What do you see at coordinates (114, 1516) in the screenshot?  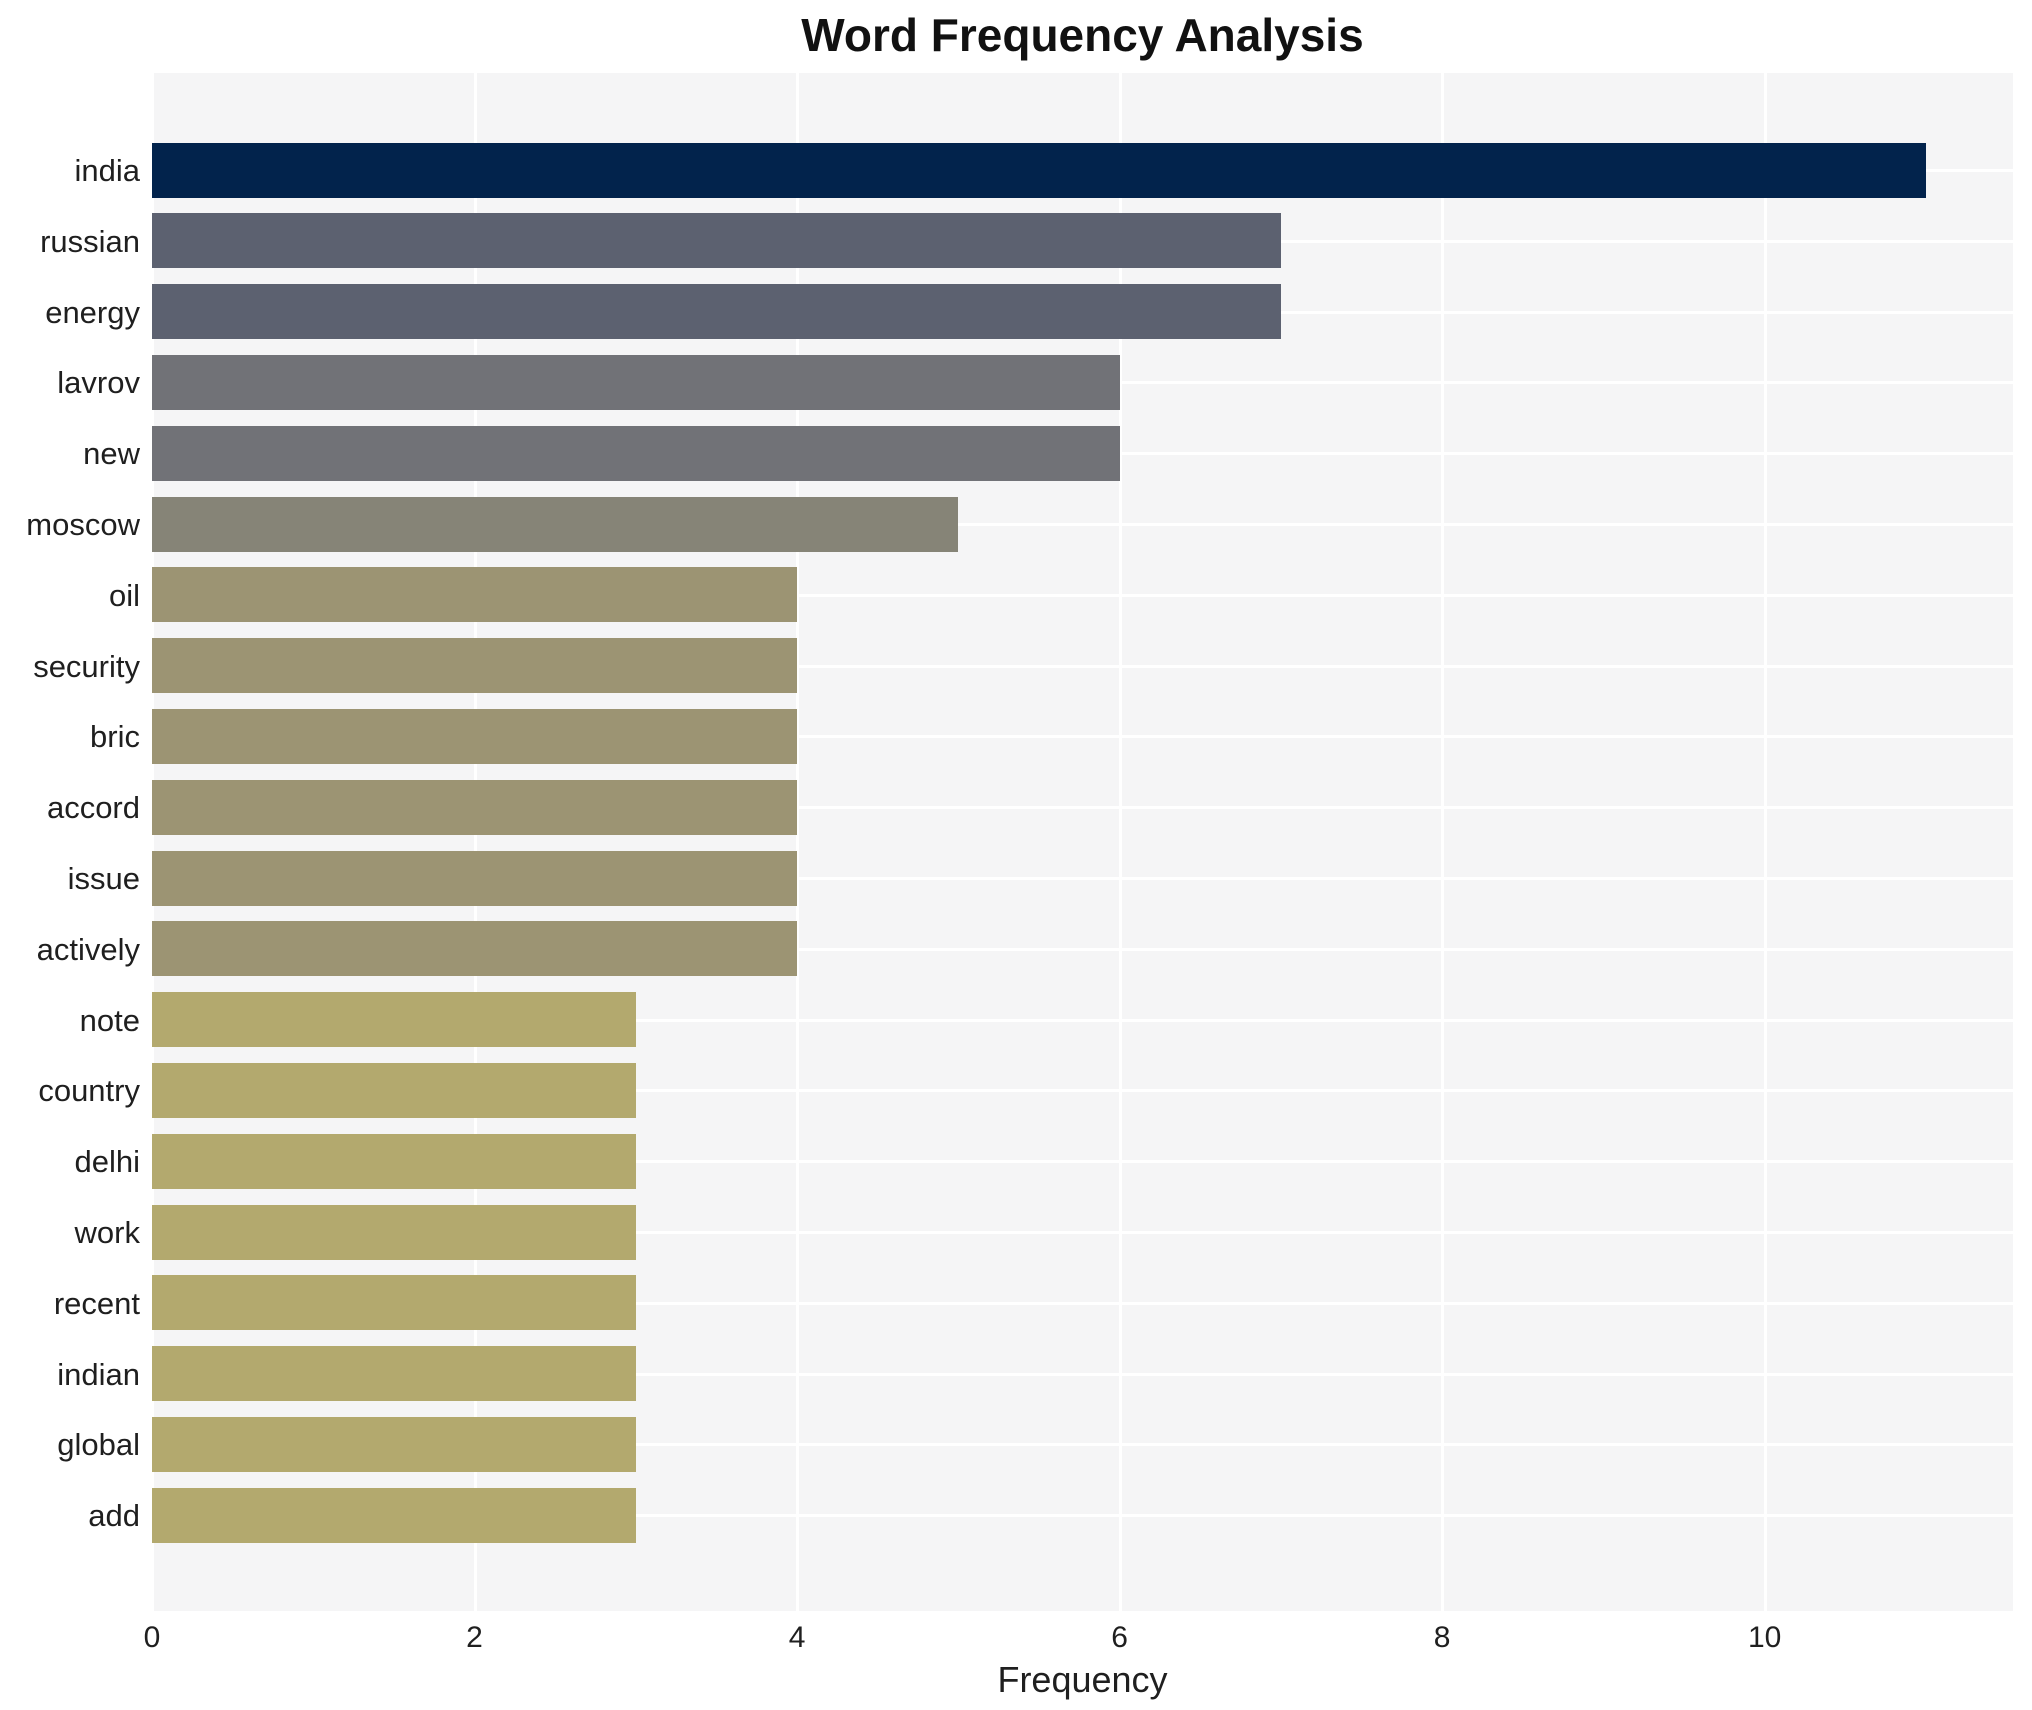 I see `category-label-add: add` at bounding box center [114, 1516].